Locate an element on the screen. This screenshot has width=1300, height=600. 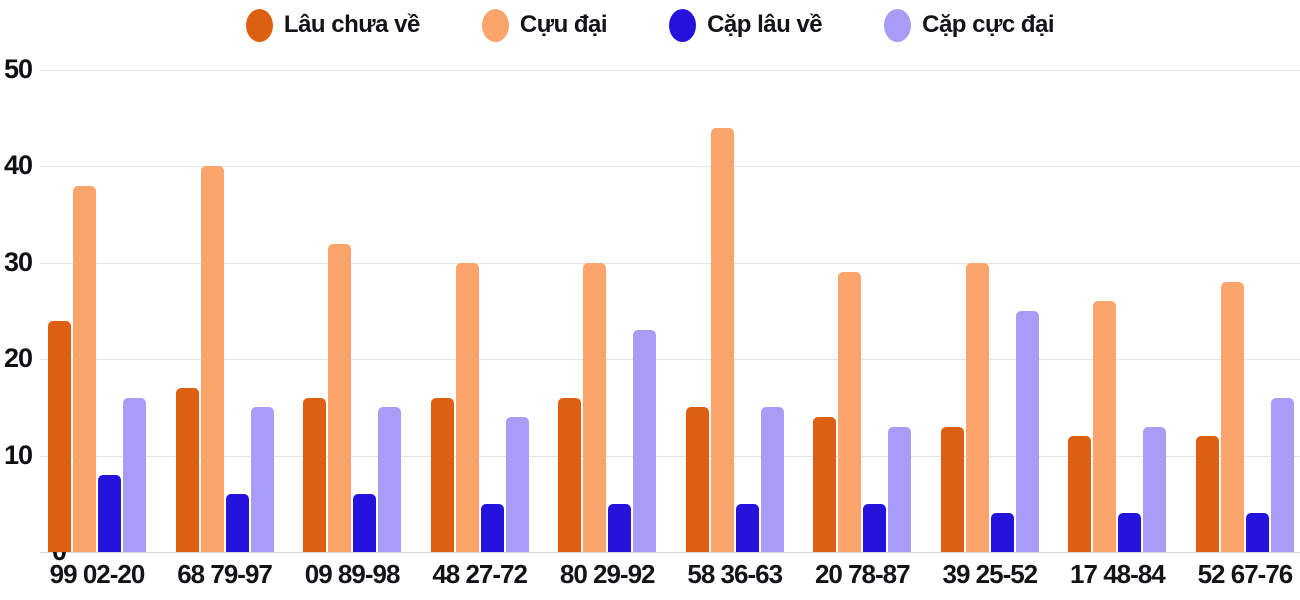
bar-group-8: 39 25-52 is located at coordinates (989, 330).